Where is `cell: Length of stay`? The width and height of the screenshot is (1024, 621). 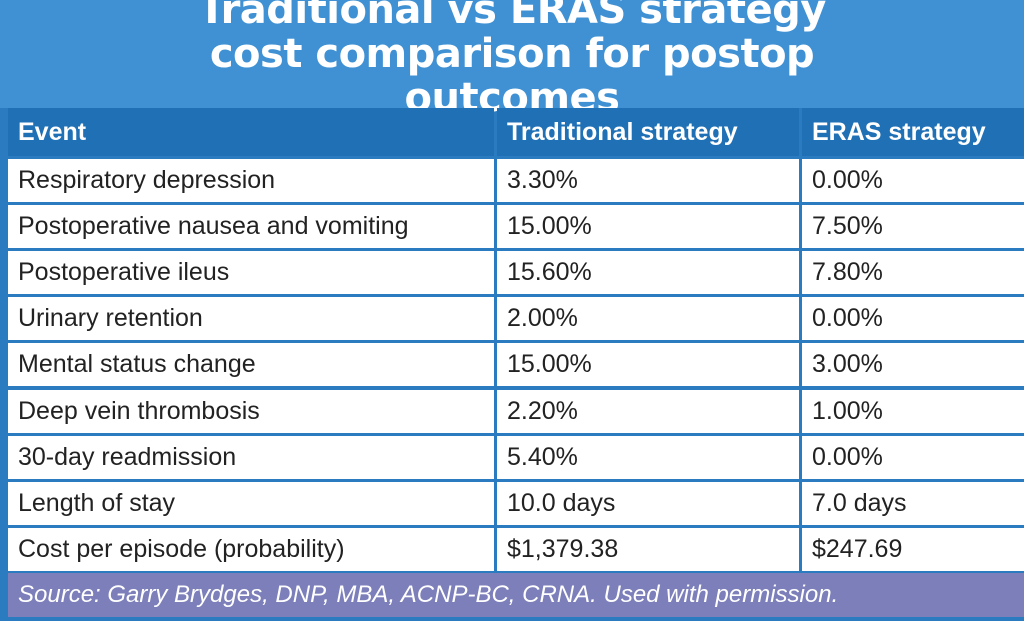 cell: Length of stay is located at coordinates (251, 503).